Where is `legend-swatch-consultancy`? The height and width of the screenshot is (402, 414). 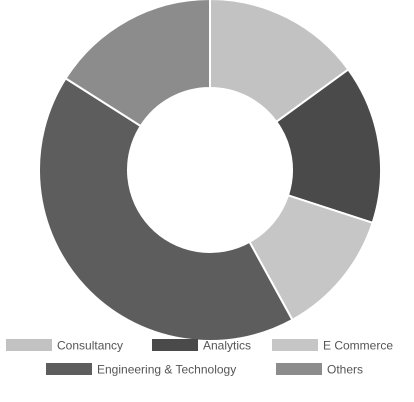
legend-swatch-consultancy is located at coordinates (29, 345).